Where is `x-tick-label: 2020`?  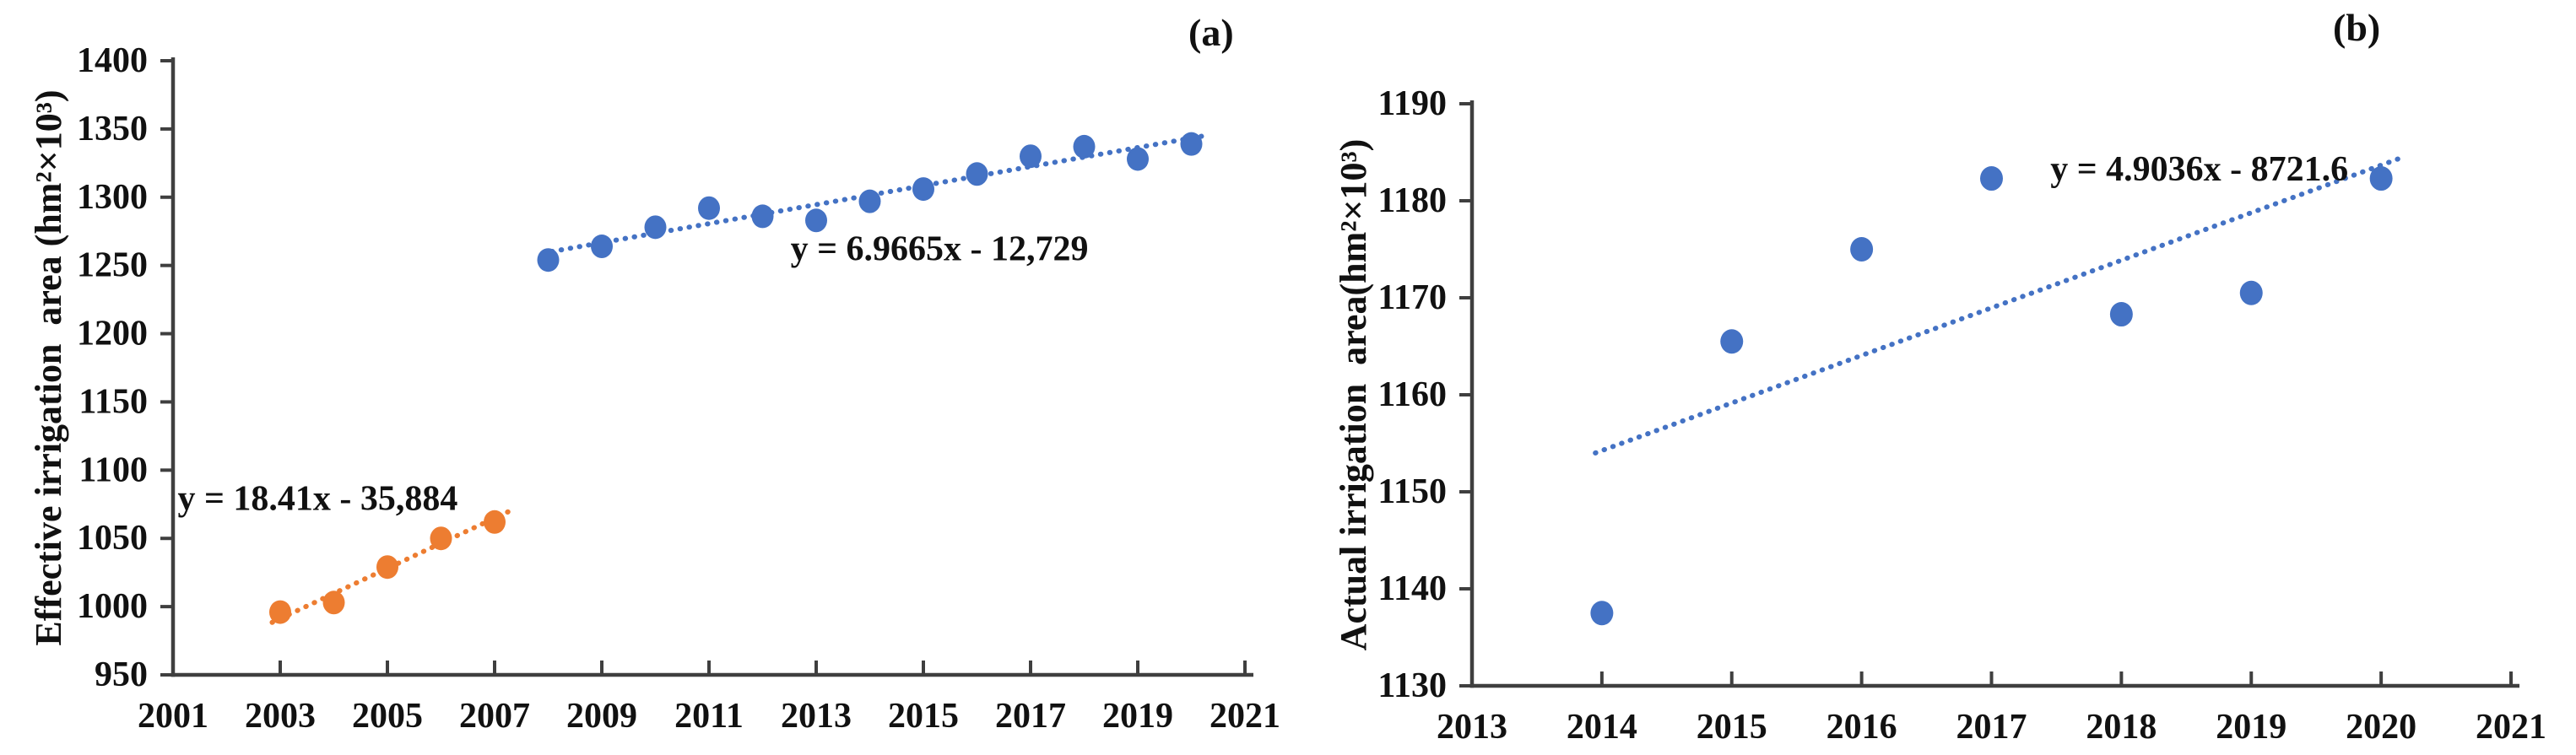 x-tick-label: 2020 is located at coordinates (2381, 728).